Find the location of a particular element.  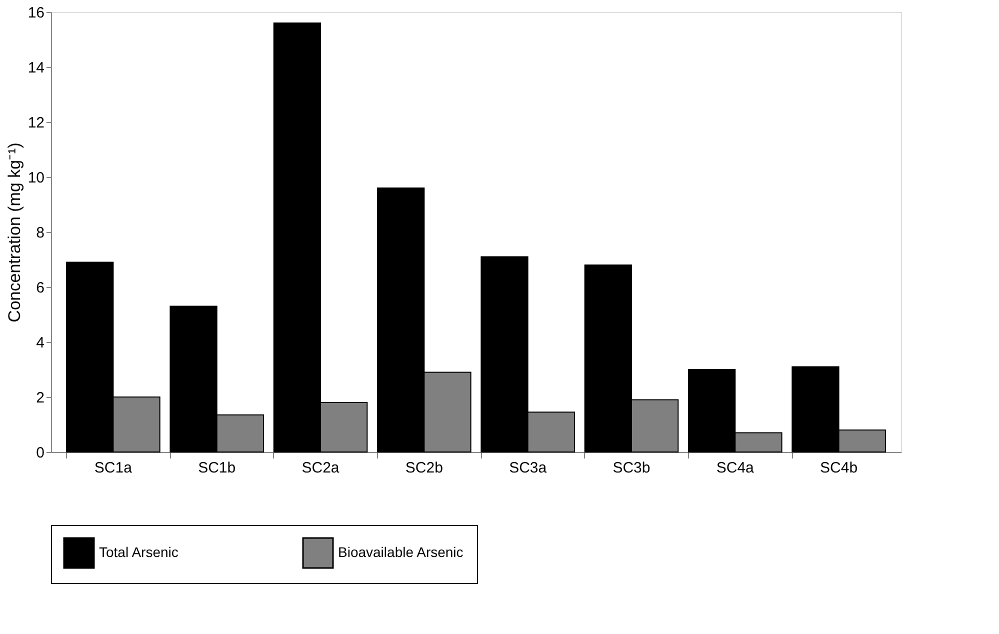

x-tick-label: SC4b is located at coordinates (839, 468).